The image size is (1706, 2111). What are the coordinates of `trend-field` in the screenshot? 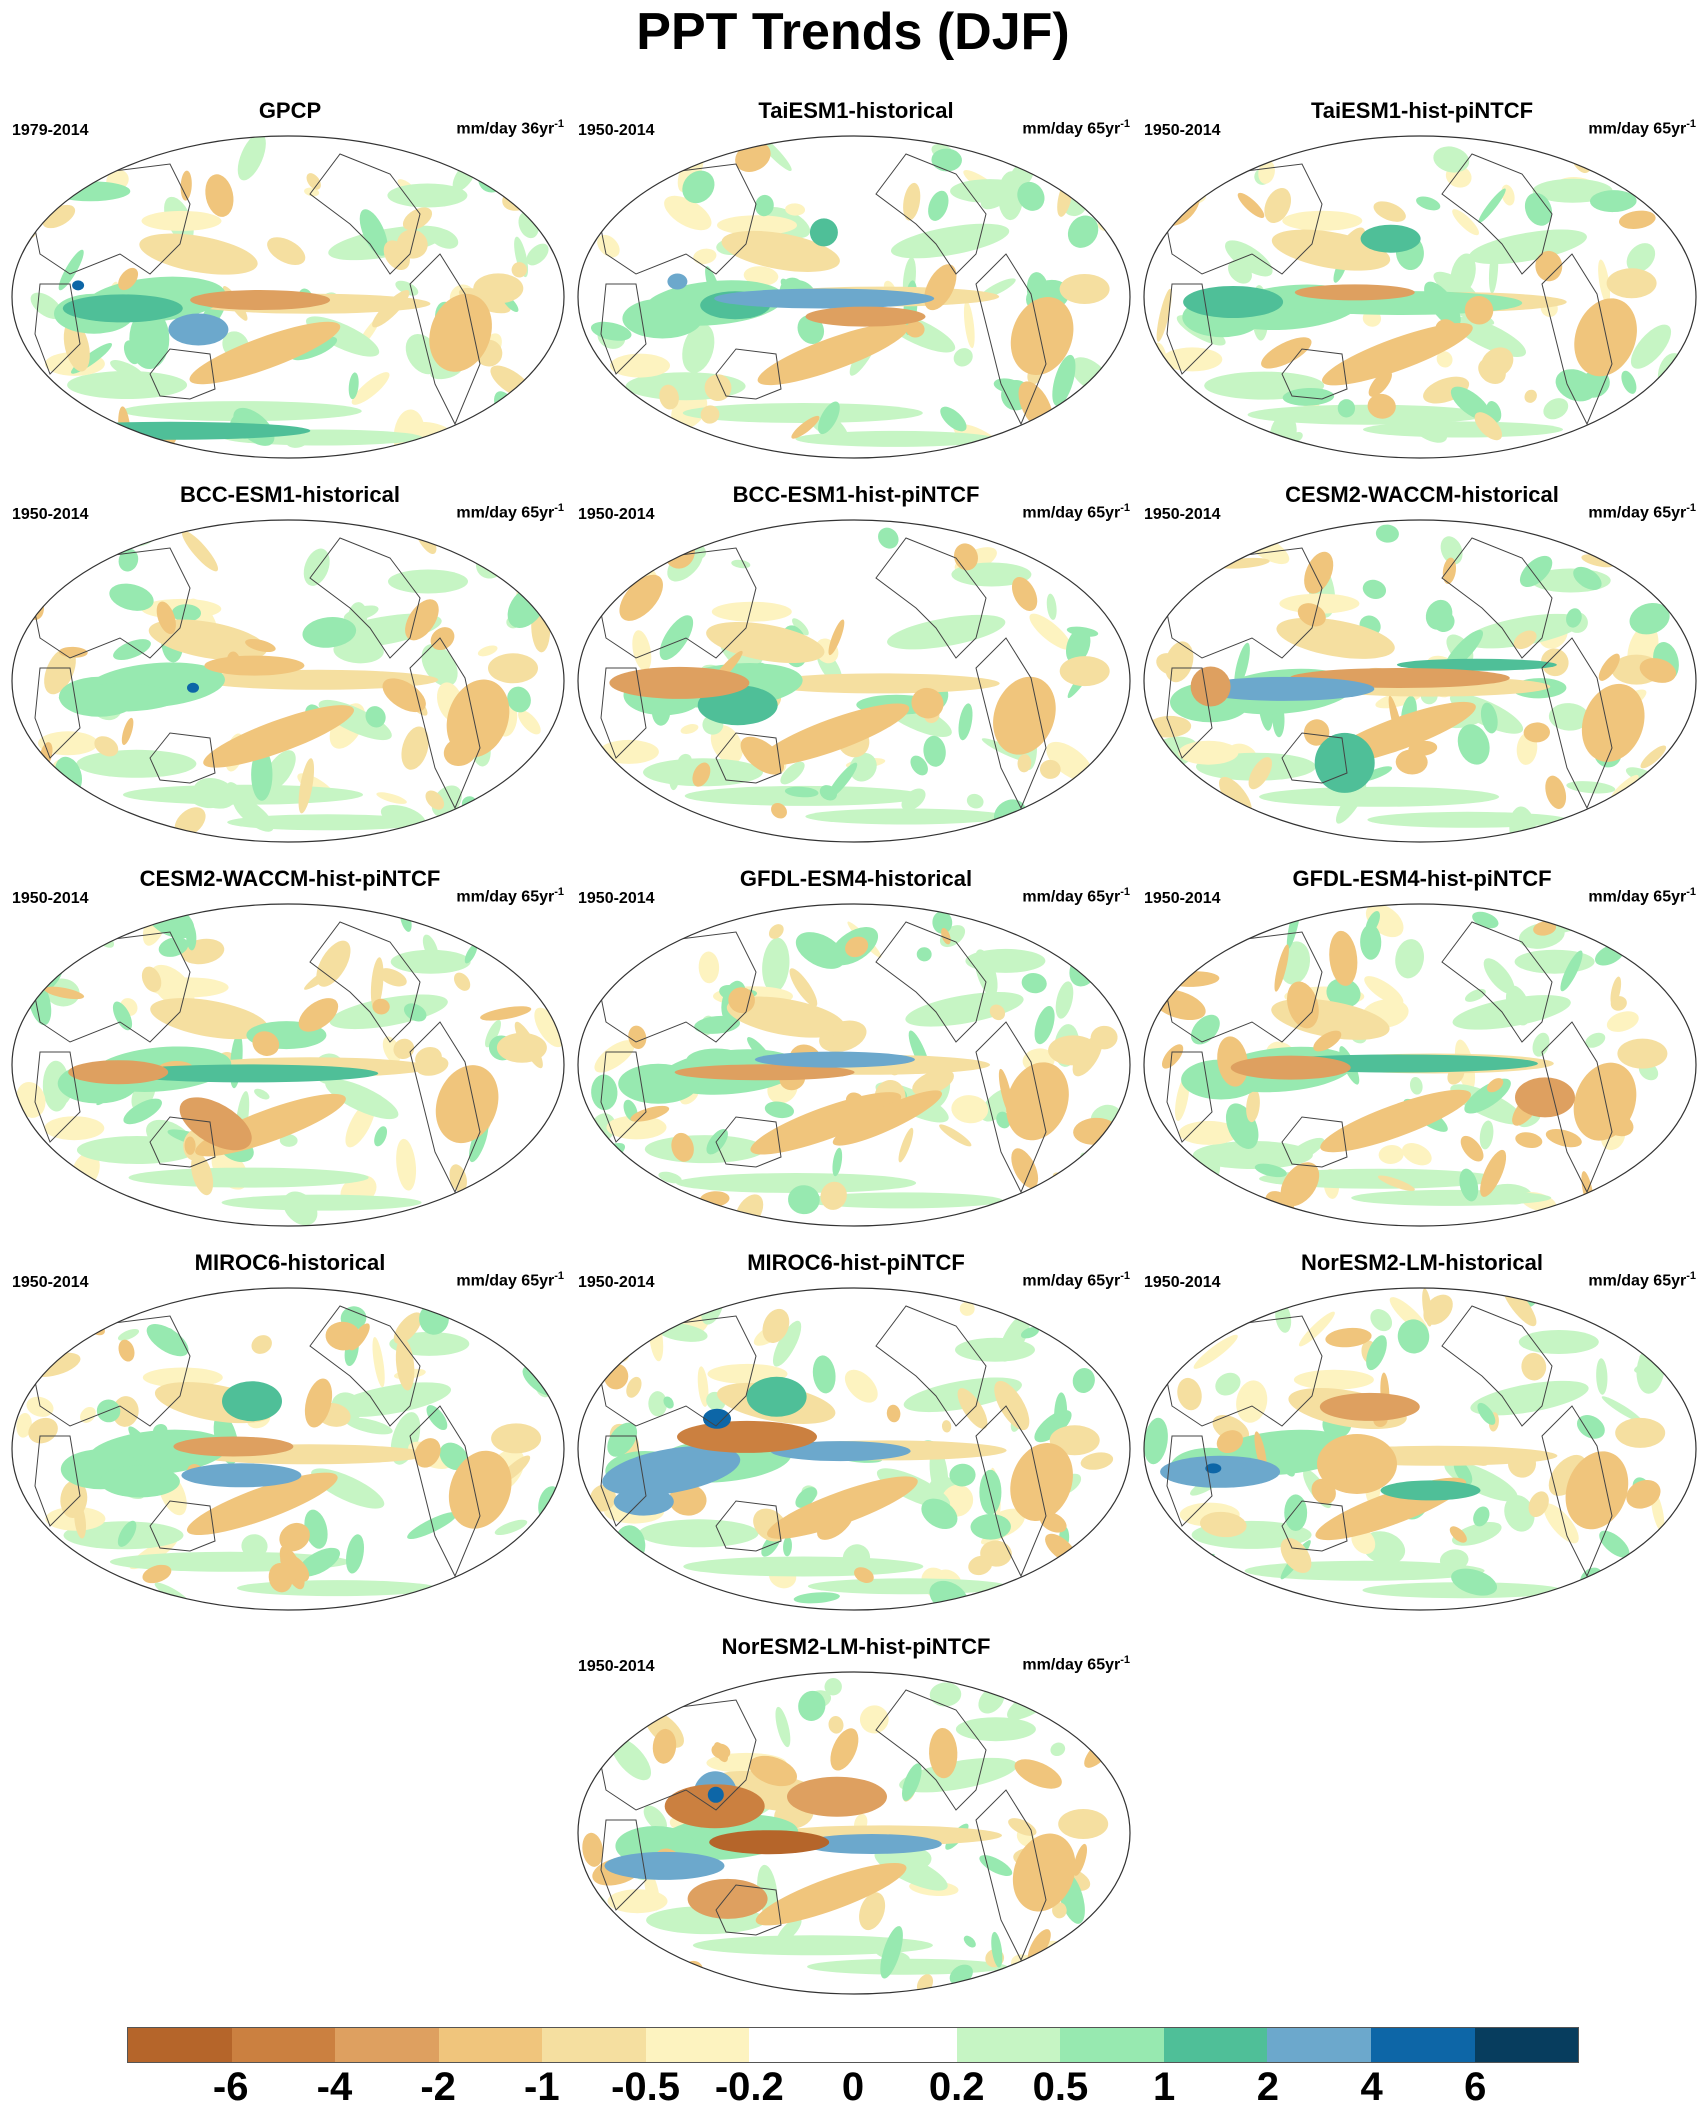 It's located at (288, 1065).